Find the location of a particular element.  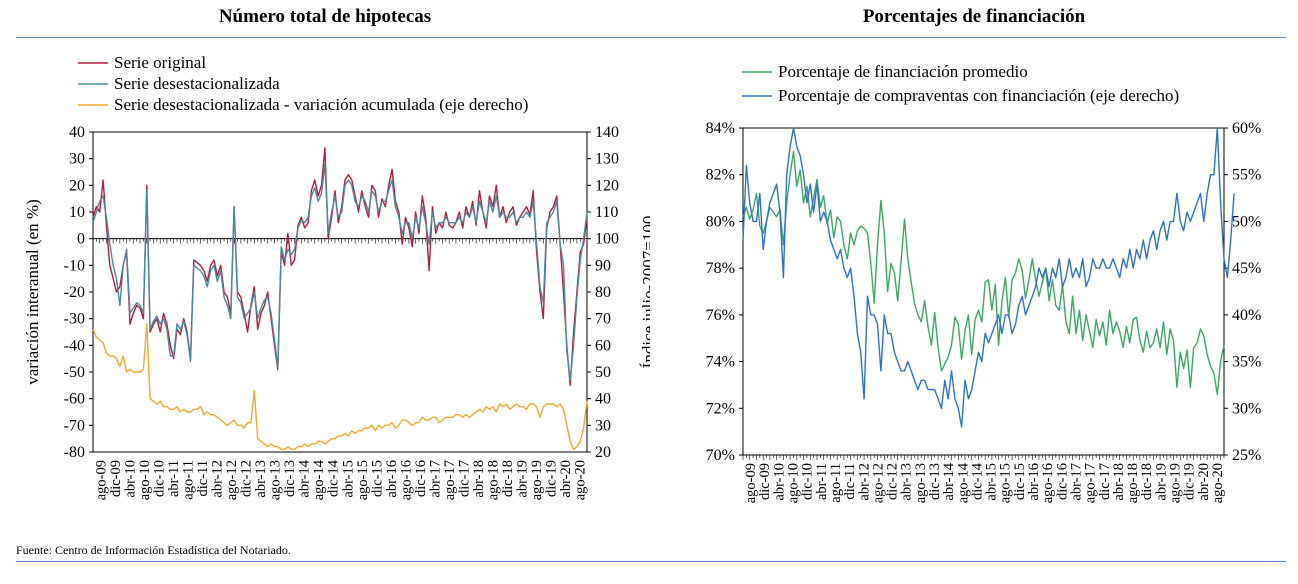

x-tick-label: dic-13 is located at coordinates (290, 478).